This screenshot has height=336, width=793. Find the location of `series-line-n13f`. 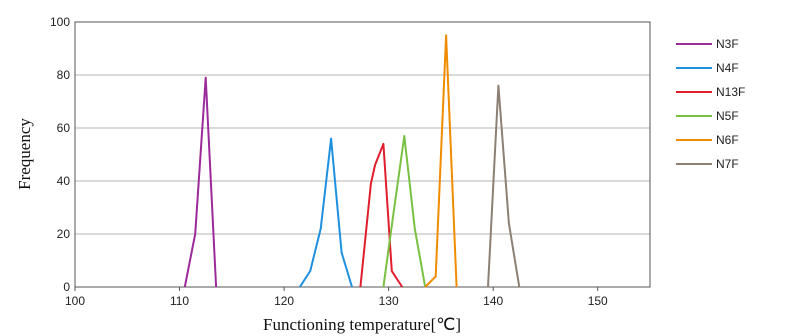

series-line-n13f is located at coordinates (381, 215).